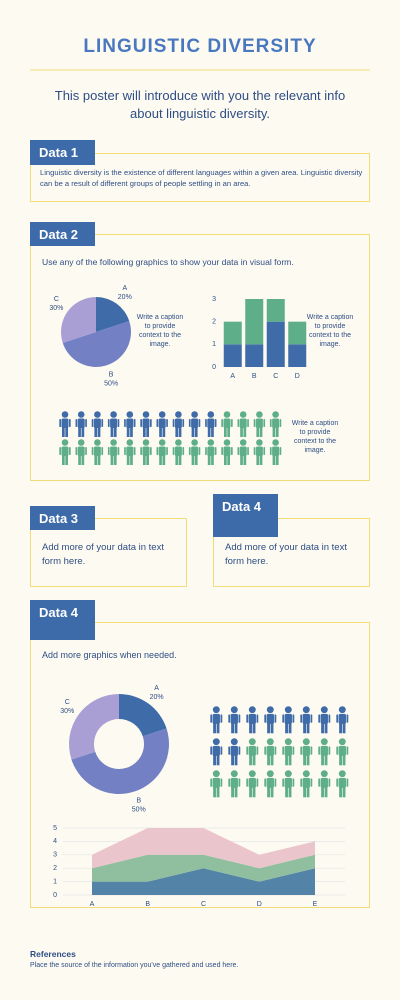 Image resolution: width=400 pixels, height=1000 pixels. I want to click on slice-label: 50%, so click(111, 383).